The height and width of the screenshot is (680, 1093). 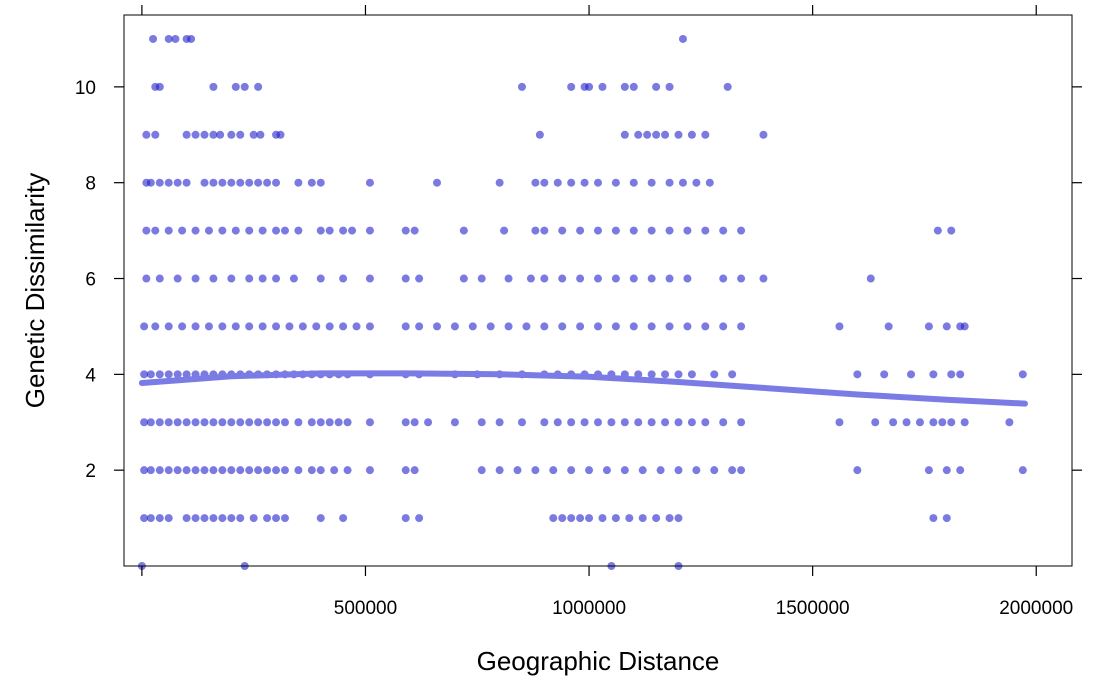 I want to click on y-tick-label: 8, so click(x=90, y=184).